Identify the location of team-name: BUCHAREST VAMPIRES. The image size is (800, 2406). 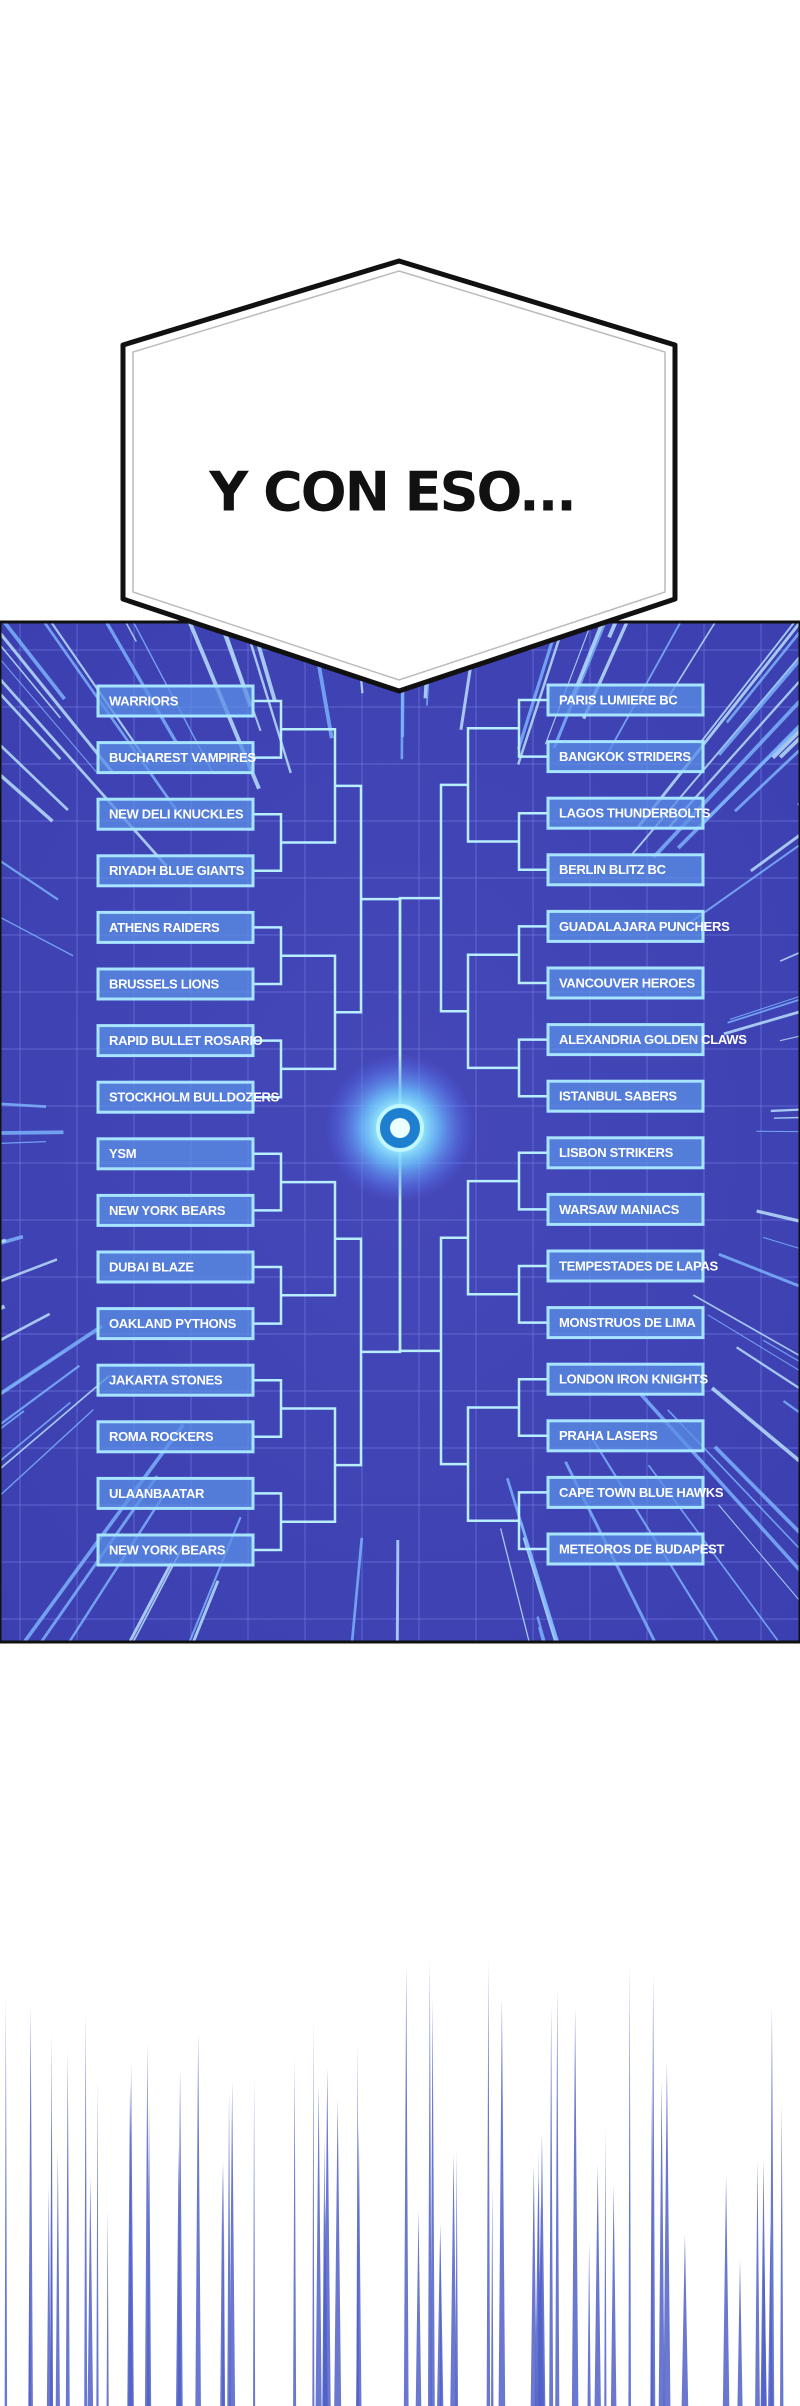
(182, 757).